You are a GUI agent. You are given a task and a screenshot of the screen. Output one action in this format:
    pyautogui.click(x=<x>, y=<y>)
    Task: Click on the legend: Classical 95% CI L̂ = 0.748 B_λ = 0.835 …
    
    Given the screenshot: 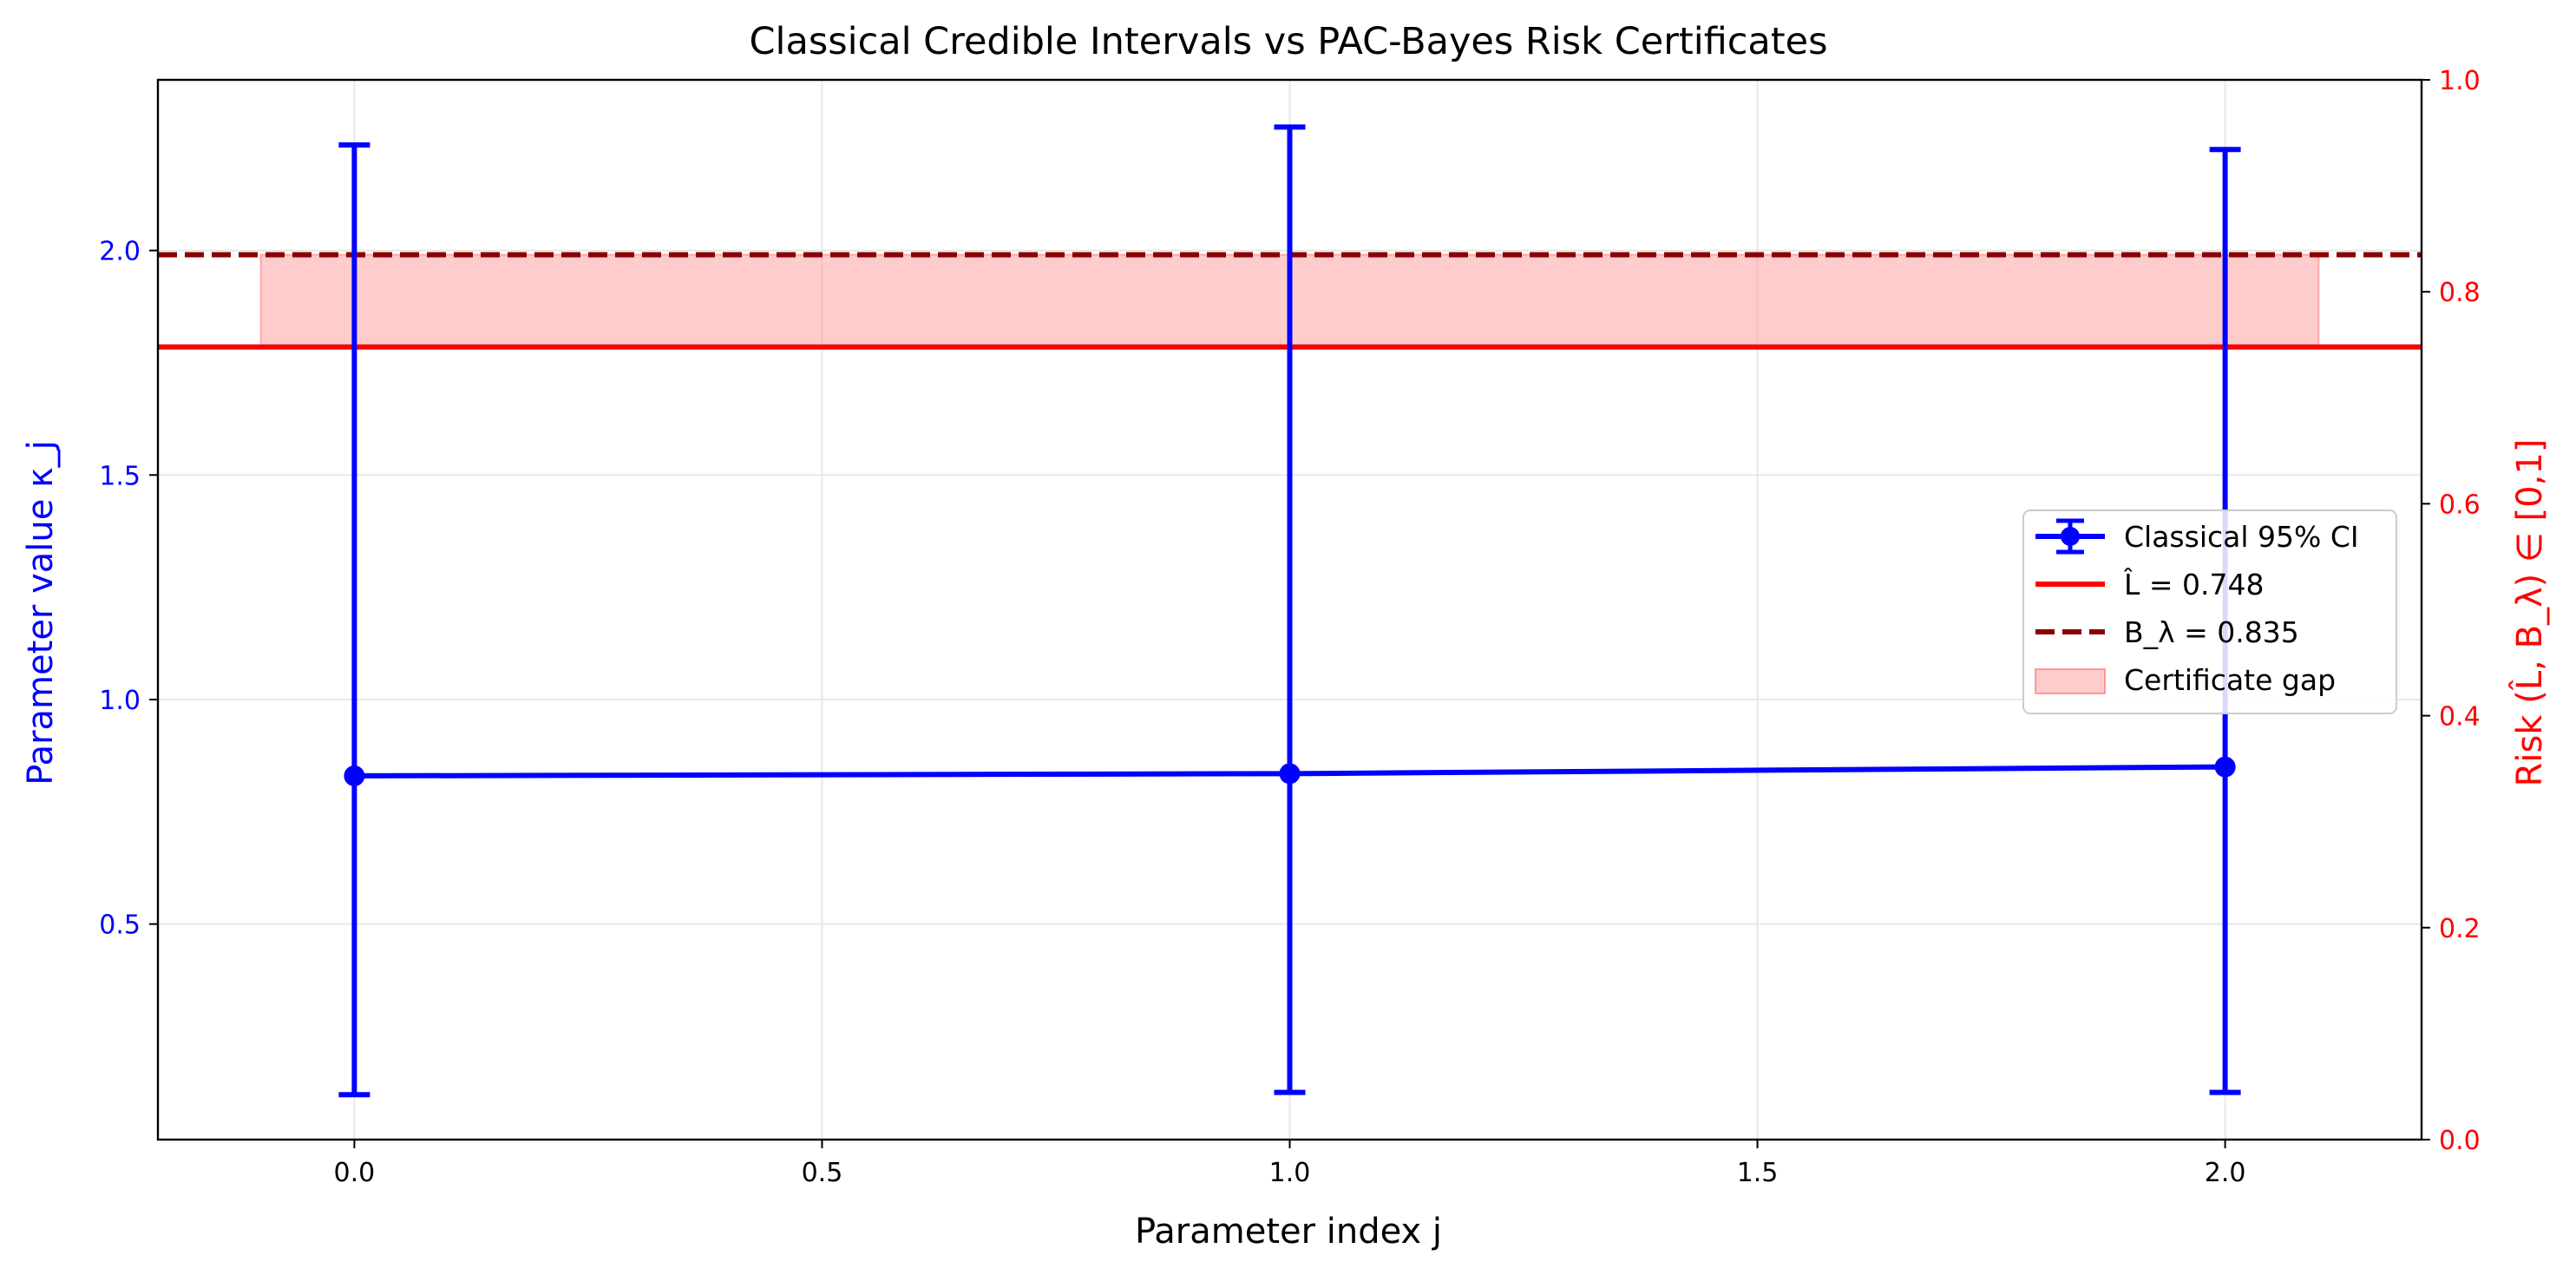 What is the action you would take?
    pyautogui.click(x=2209, y=611)
    